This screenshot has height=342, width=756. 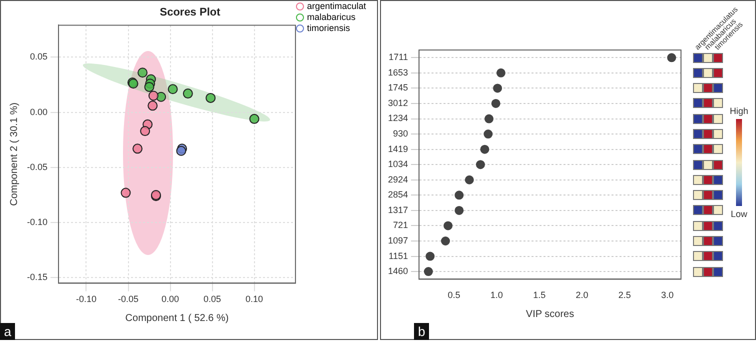 What do you see at coordinates (550, 314) in the screenshot?
I see `x-axis-title: VIP scores` at bounding box center [550, 314].